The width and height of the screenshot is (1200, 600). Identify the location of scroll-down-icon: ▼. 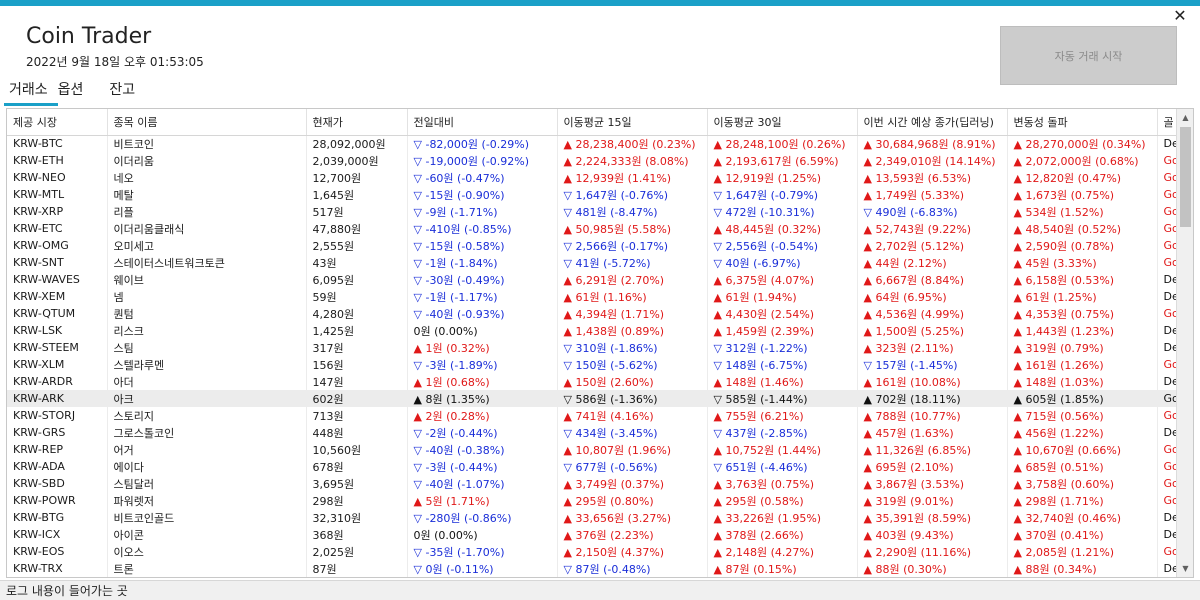
(1185, 568).